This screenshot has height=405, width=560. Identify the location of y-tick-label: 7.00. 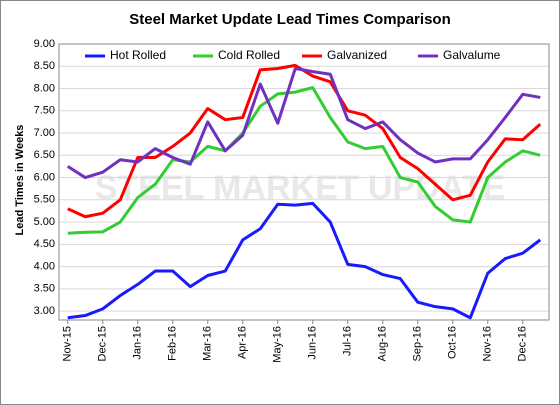
(44, 133).